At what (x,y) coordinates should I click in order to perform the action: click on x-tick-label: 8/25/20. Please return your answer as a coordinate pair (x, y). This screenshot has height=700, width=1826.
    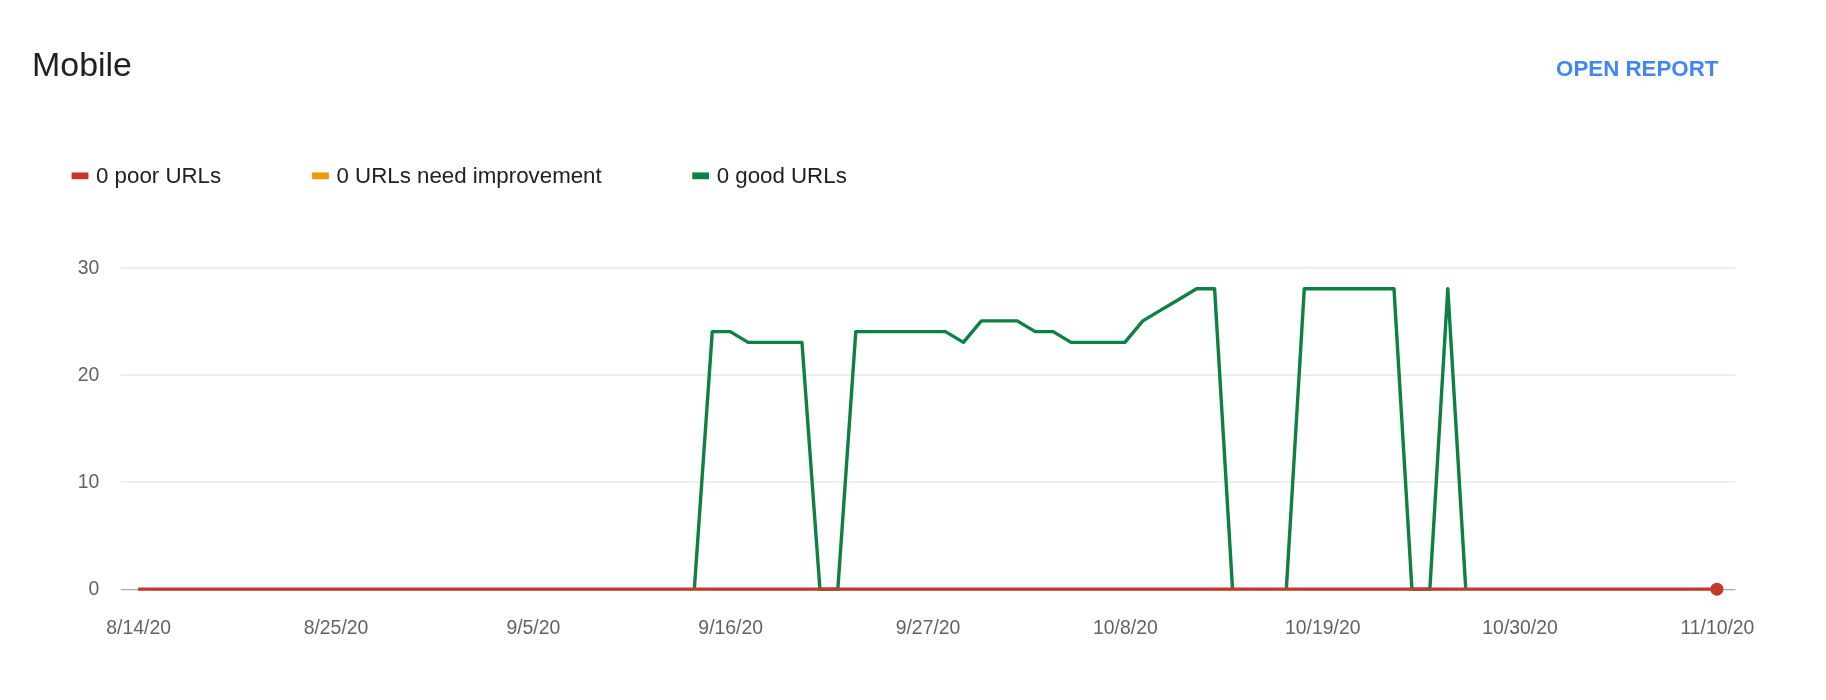
    Looking at the image, I should click on (336, 627).